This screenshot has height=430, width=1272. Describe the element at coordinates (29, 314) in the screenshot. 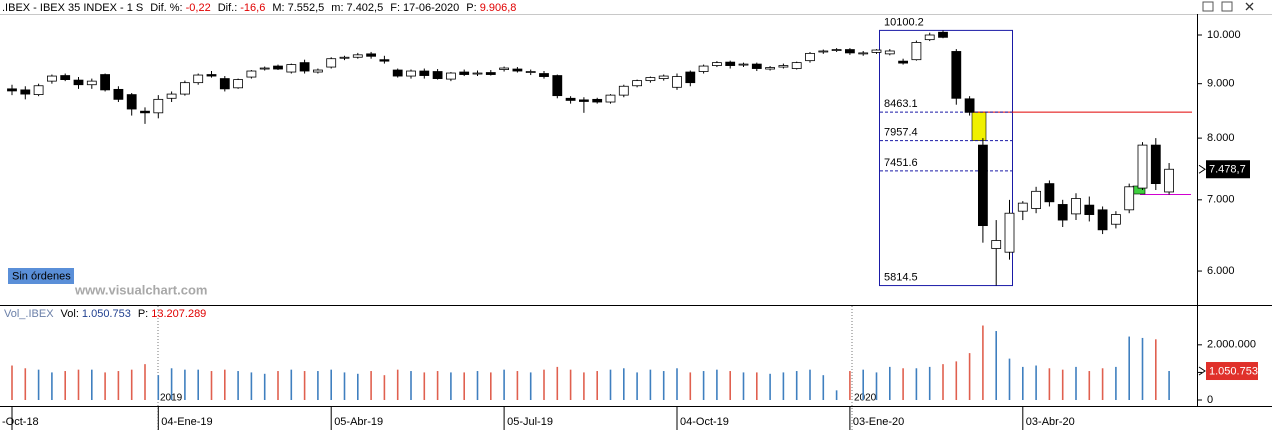

I see `header-symbol: Vol_.IBEX` at that location.